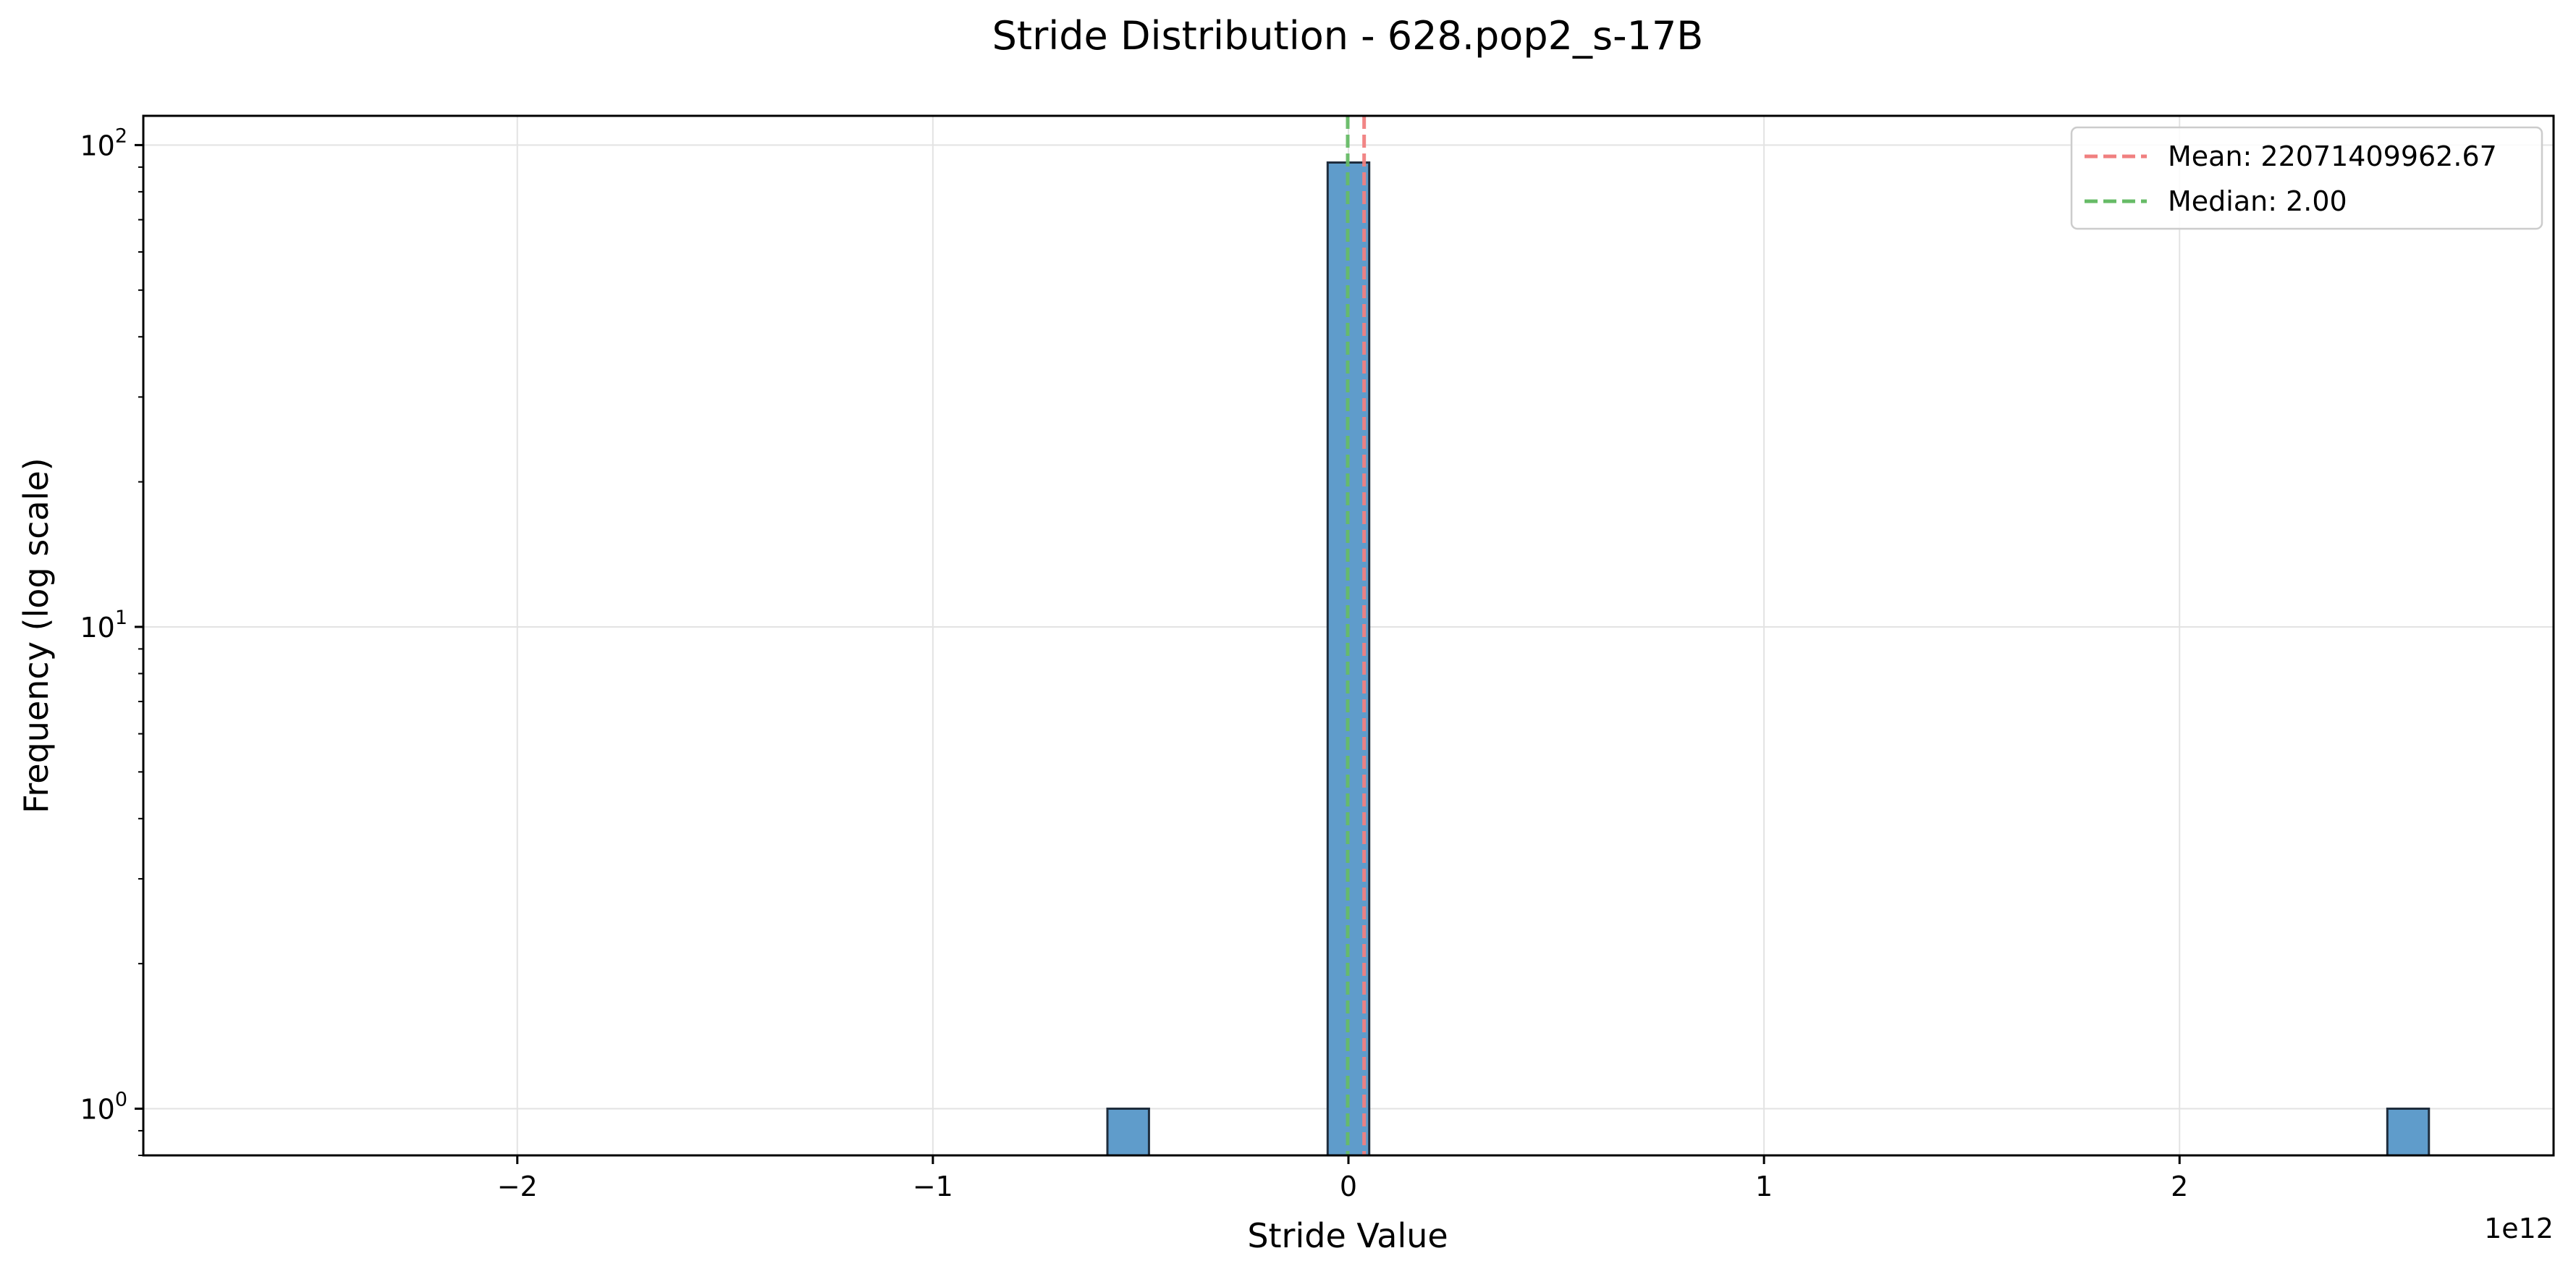 The width and height of the screenshot is (2576, 1277). I want to click on y-axis-ticks: 10⁰ 10¹ 10², so click(111, 640).